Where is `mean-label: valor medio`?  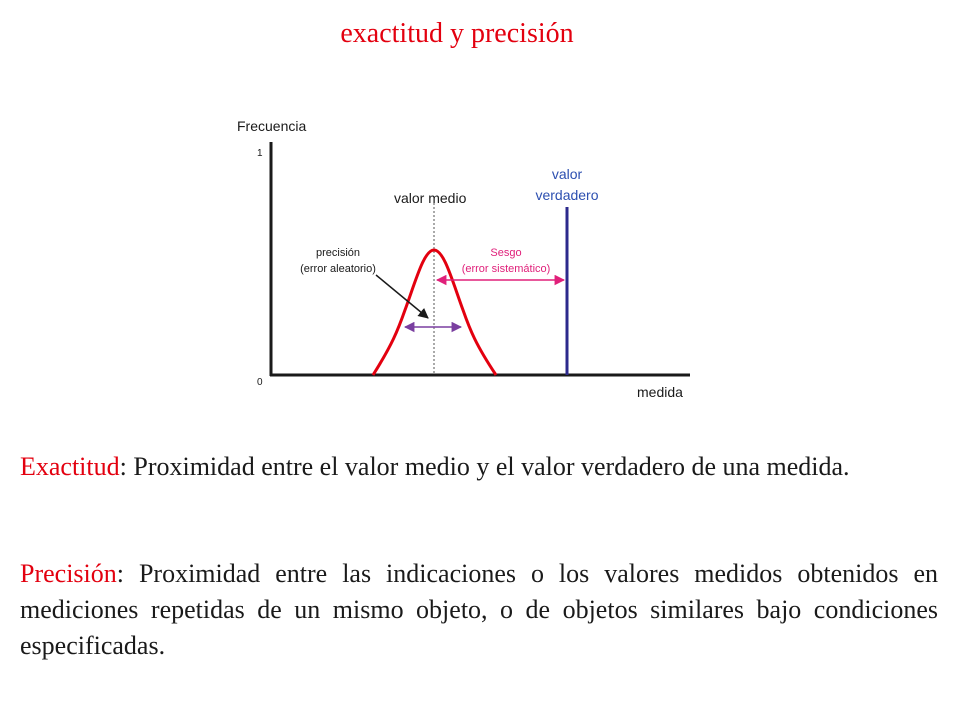
mean-label: valor medio is located at coordinates (430, 198).